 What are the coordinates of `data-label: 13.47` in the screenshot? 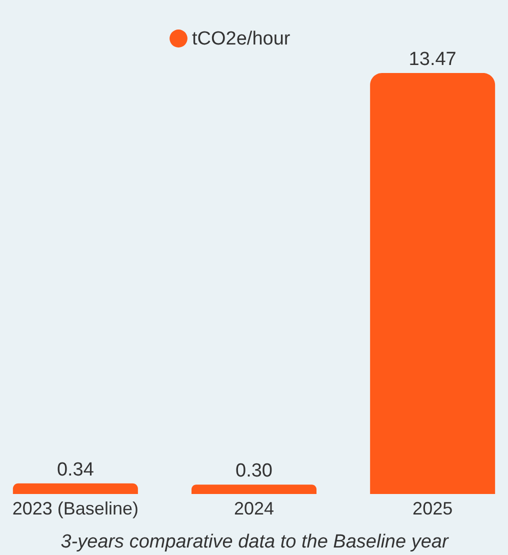 It's located at (432, 59).